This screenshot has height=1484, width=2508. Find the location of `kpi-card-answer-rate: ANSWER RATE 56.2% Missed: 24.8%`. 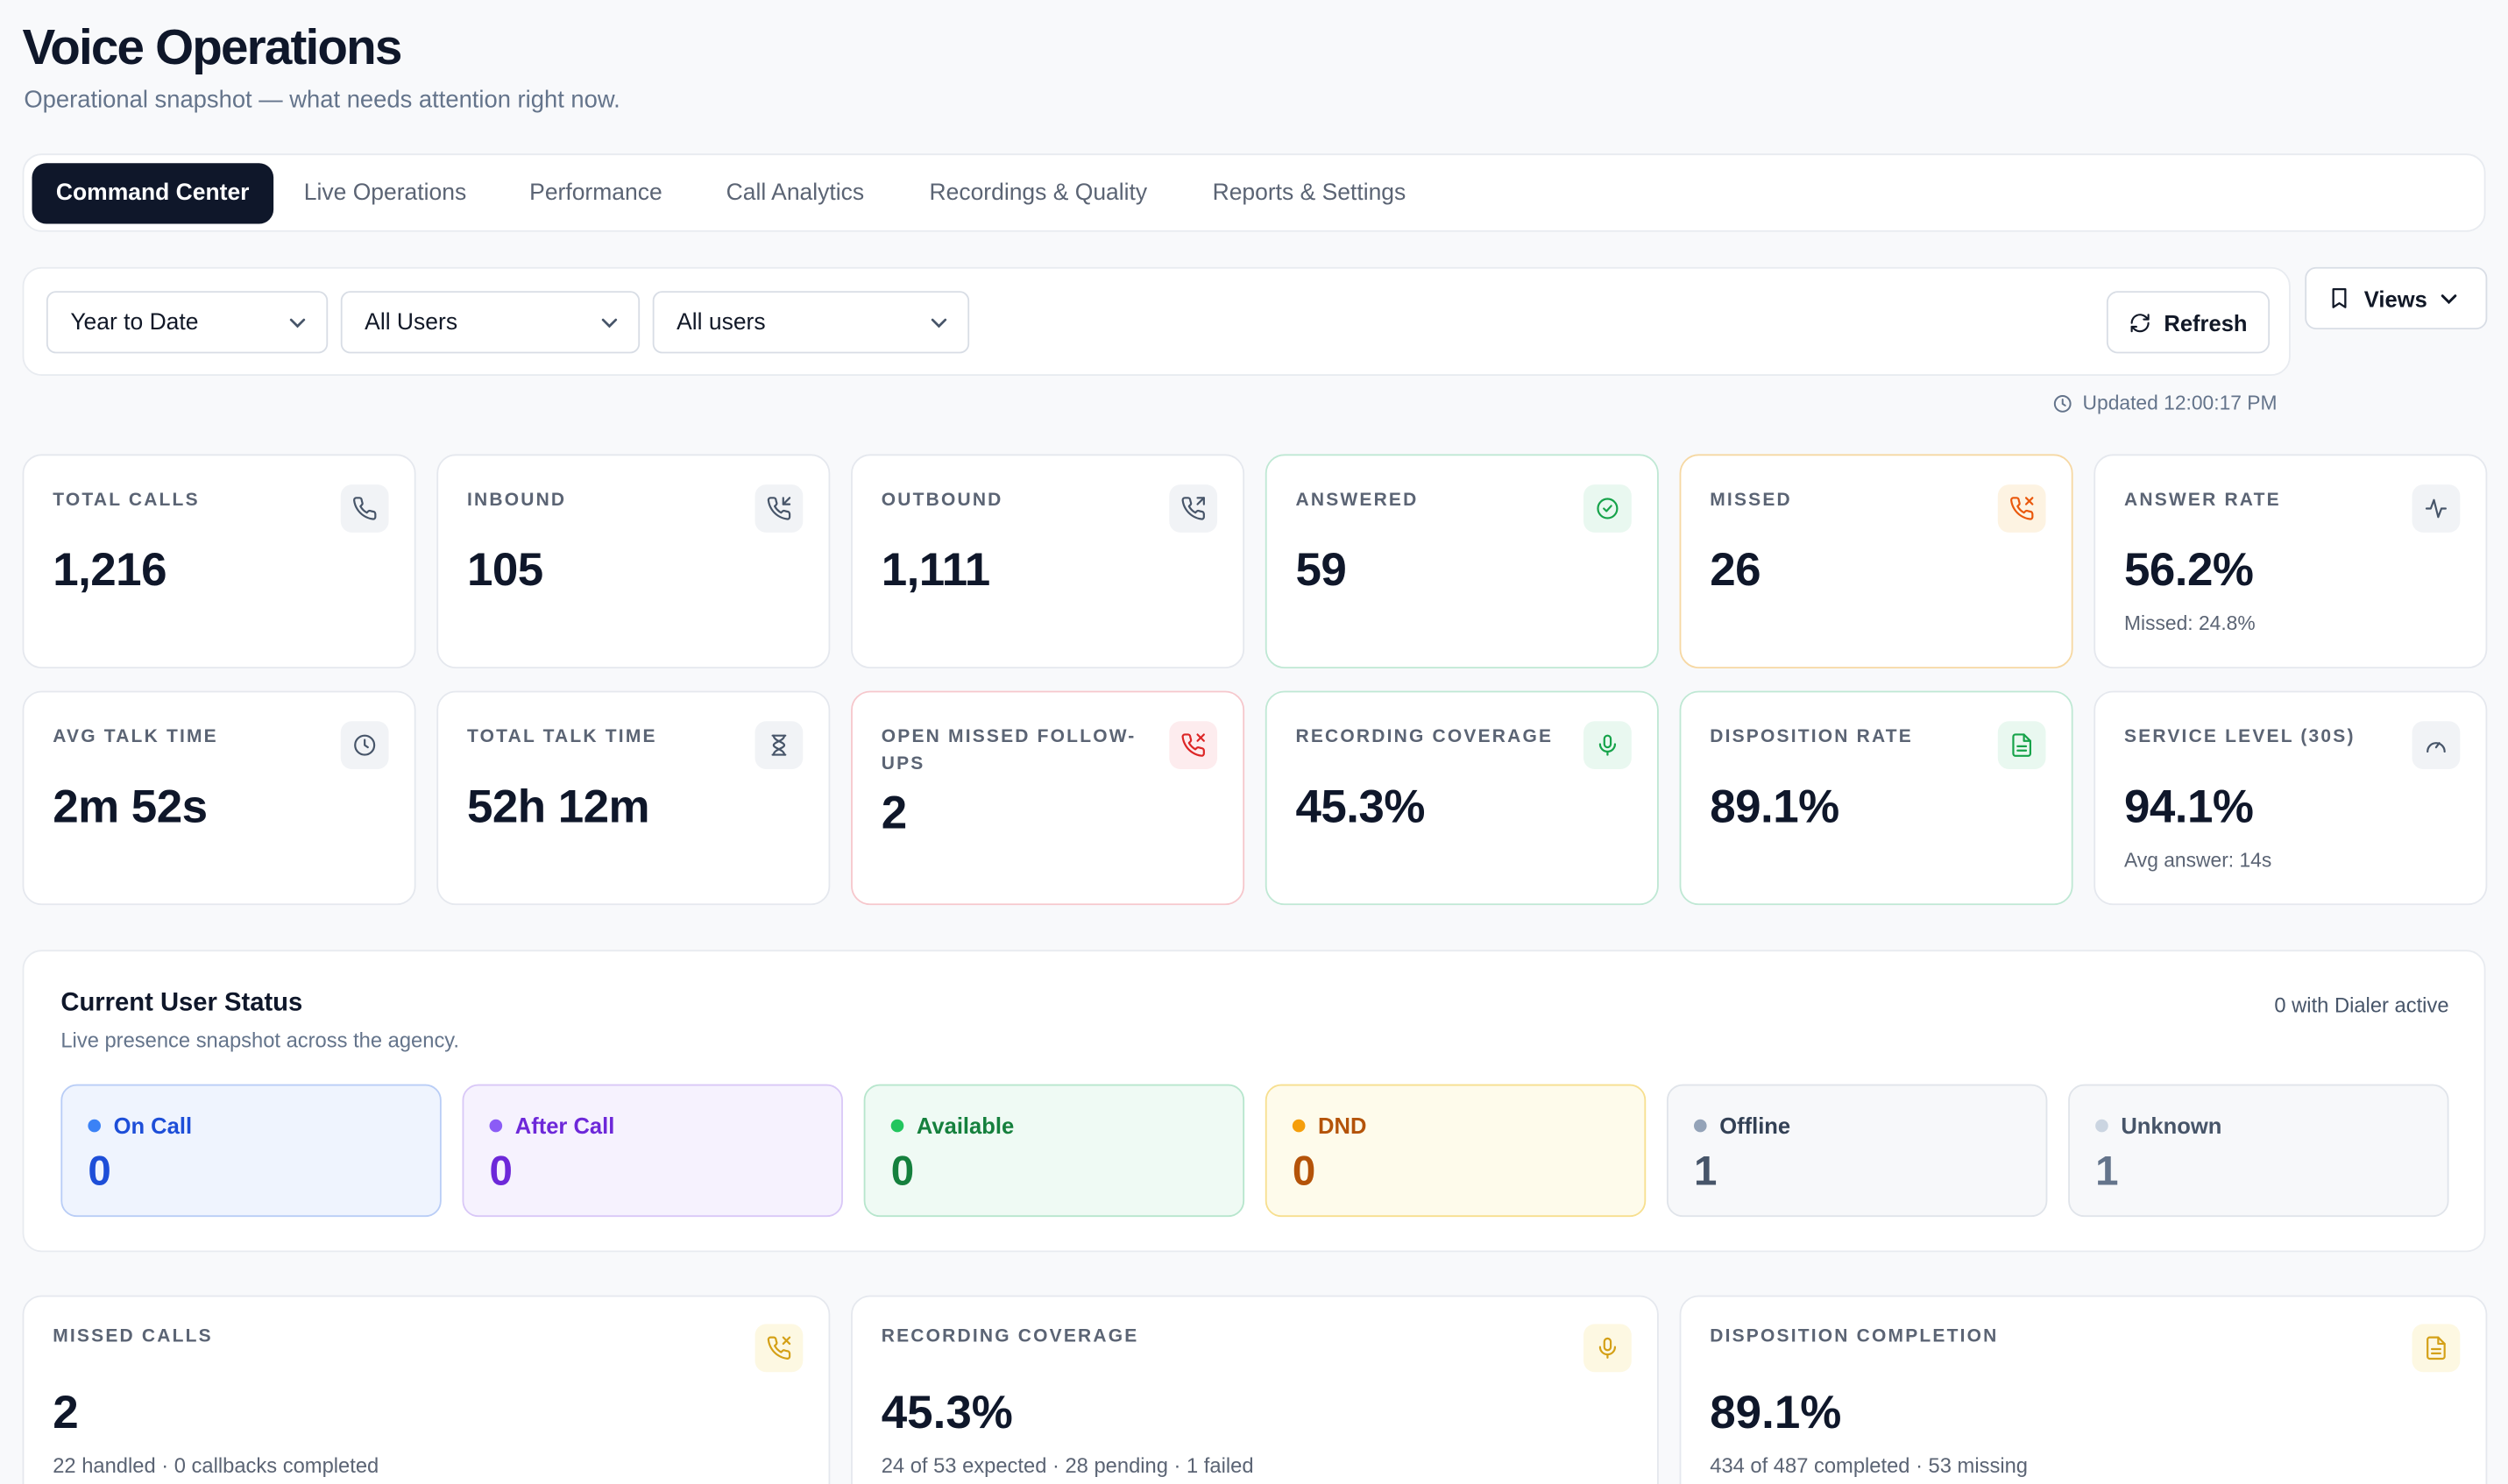

kpi-card-answer-rate: ANSWER RATE 56.2% Missed: 24.8% is located at coordinates (2291, 561).